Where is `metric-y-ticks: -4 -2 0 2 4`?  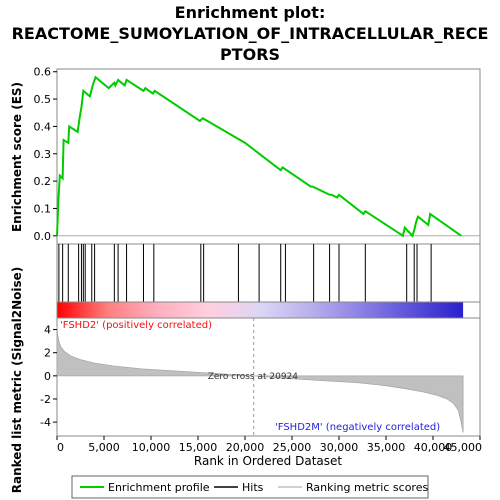
metric-y-ticks: -4 -2 0 2 4 is located at coordinates (48, 376).